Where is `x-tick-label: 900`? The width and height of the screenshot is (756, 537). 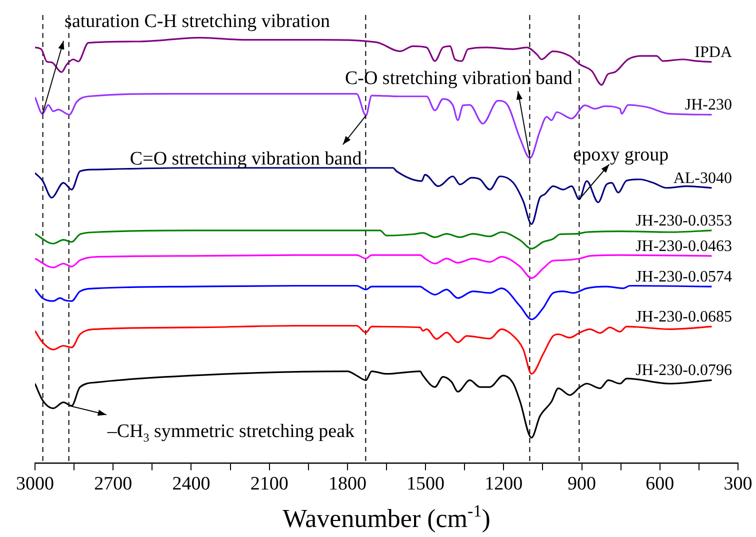
x-tick-label: 900 is located at coordinates (582, 484).